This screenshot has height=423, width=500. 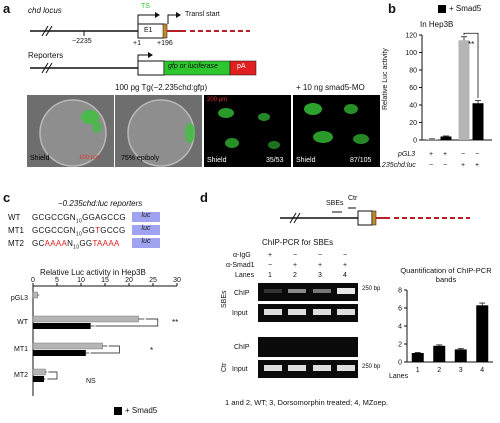 What do you see at coordinates (137, 43) in the screenshot?
I see `pos-p1-label: +1` at bounding box center [137, 43].